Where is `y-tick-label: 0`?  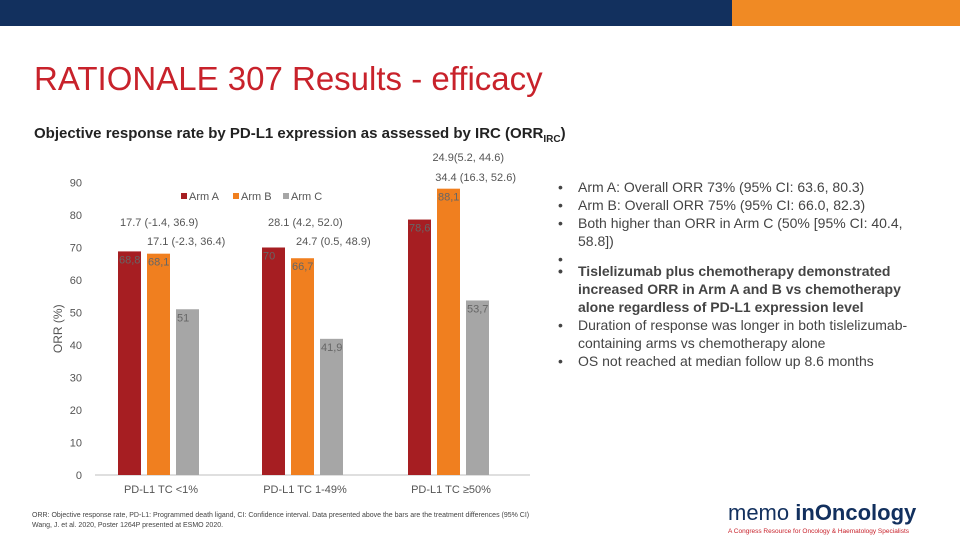 y-tick-label: 0 is located at coordinates (79, 476).